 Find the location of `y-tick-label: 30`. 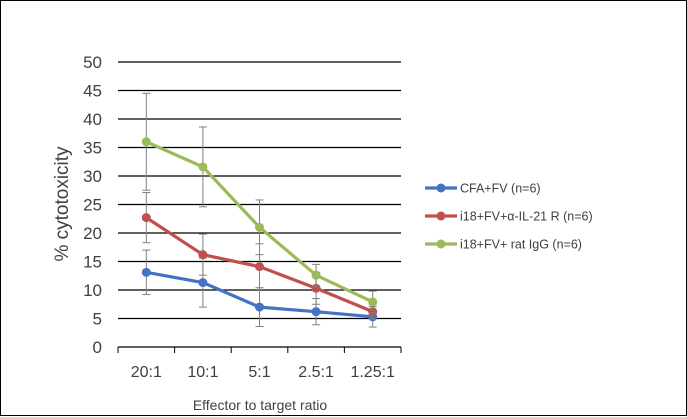

y-tick-label: 30 is located at coordinates (92, 176).